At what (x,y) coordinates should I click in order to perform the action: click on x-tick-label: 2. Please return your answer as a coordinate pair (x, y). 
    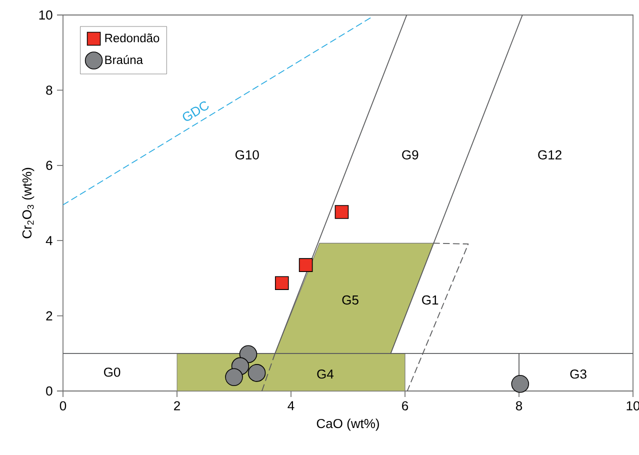
    Looking at the image, I should click on (177, 405).